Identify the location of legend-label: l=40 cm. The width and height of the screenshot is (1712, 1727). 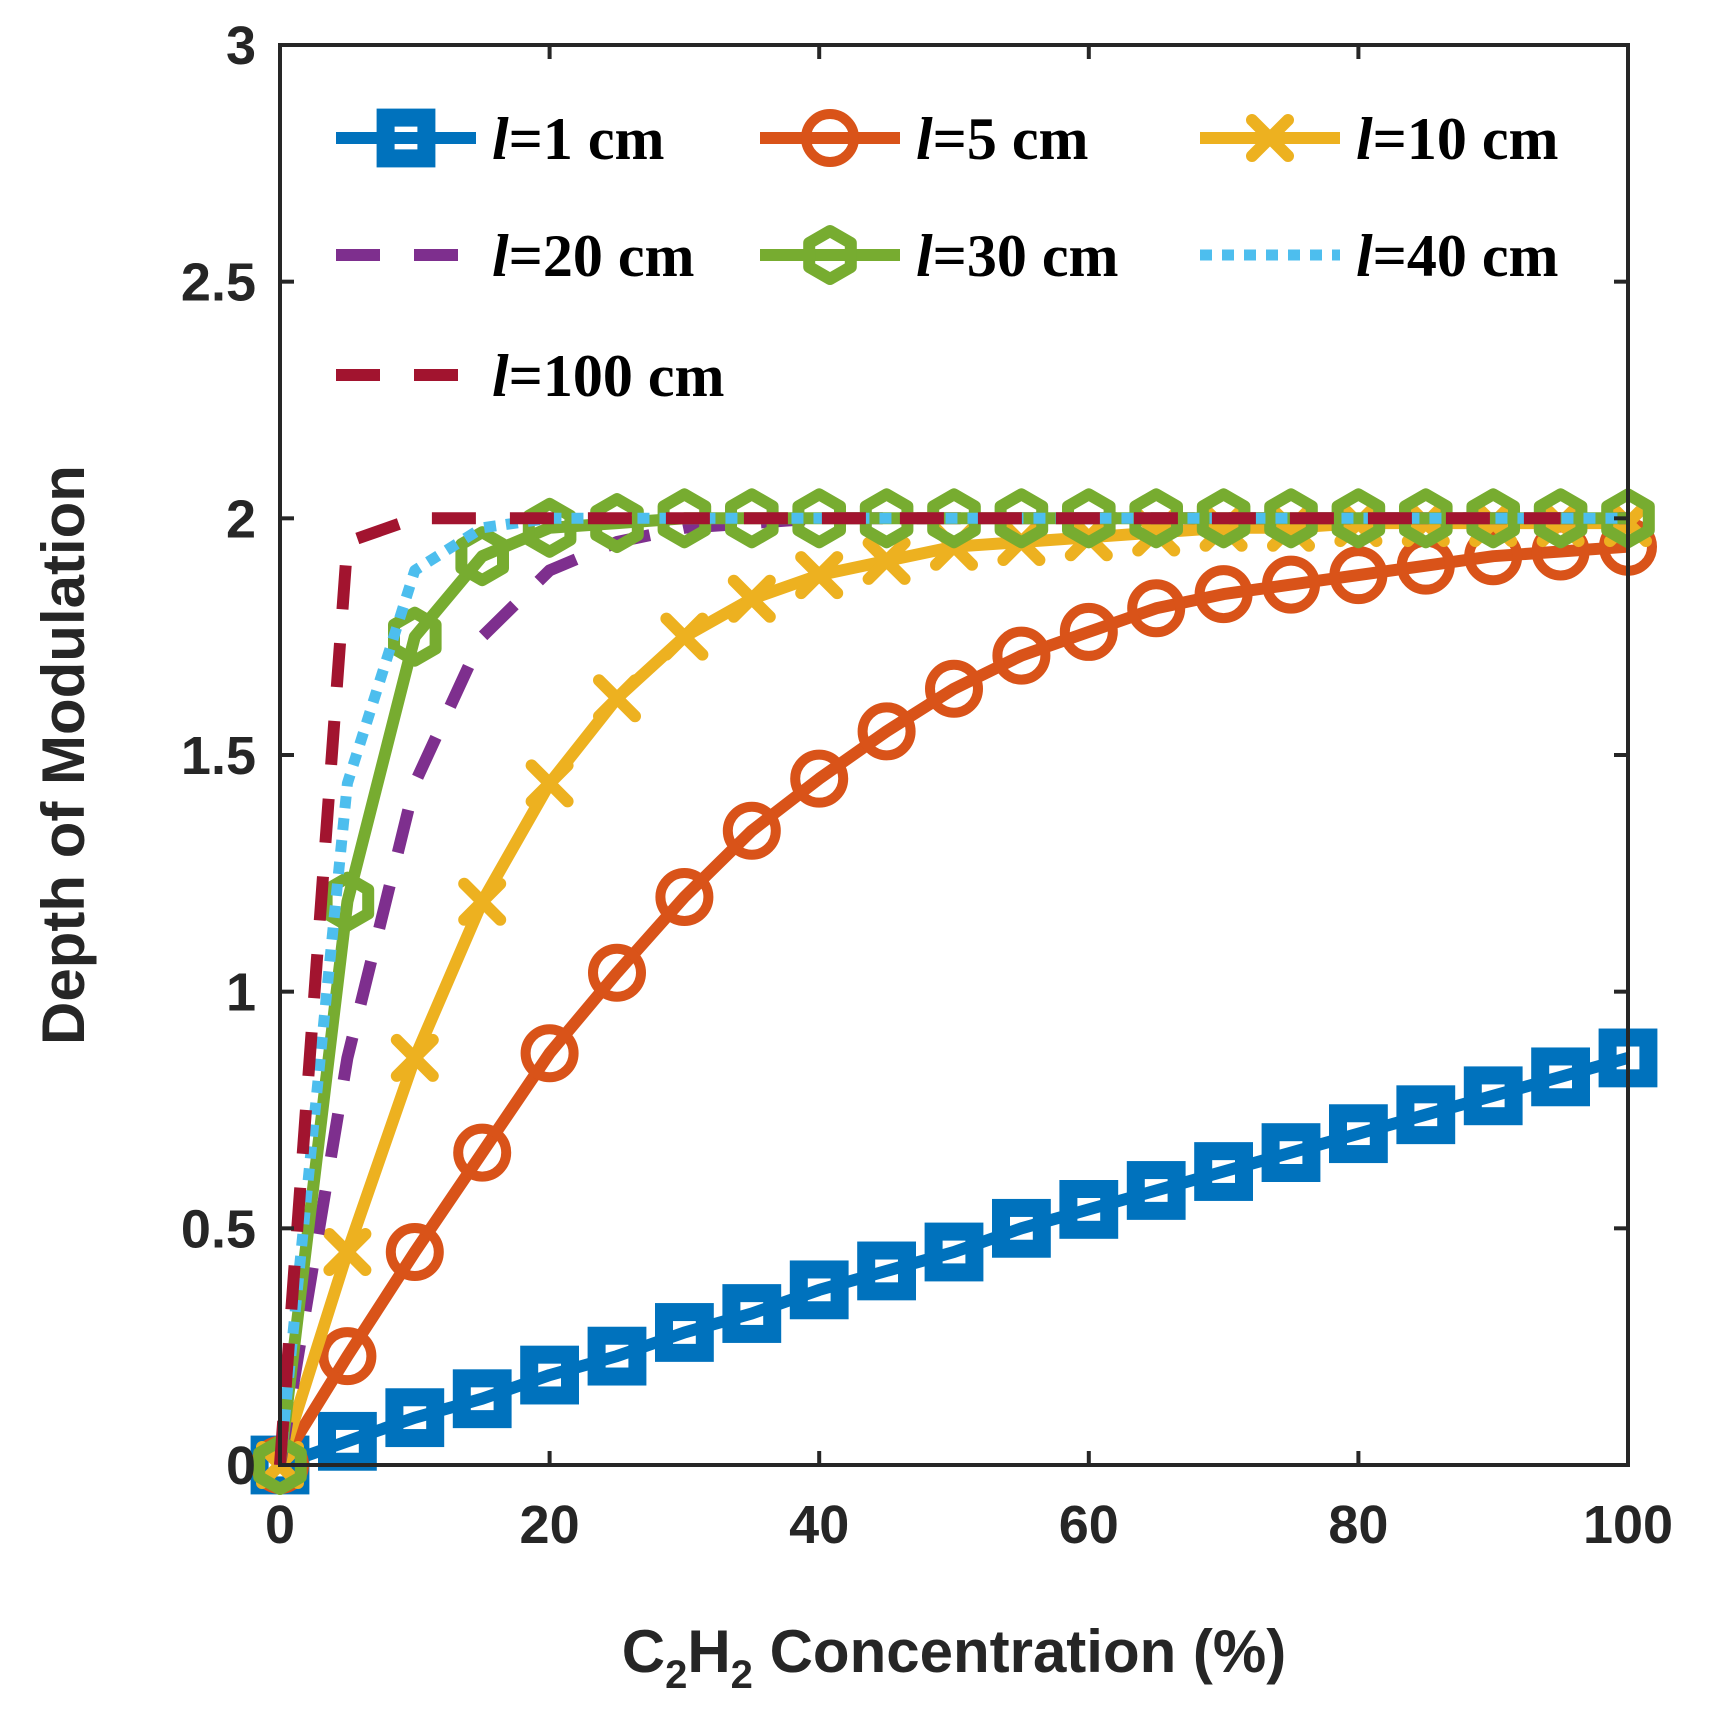
(1457, 256).